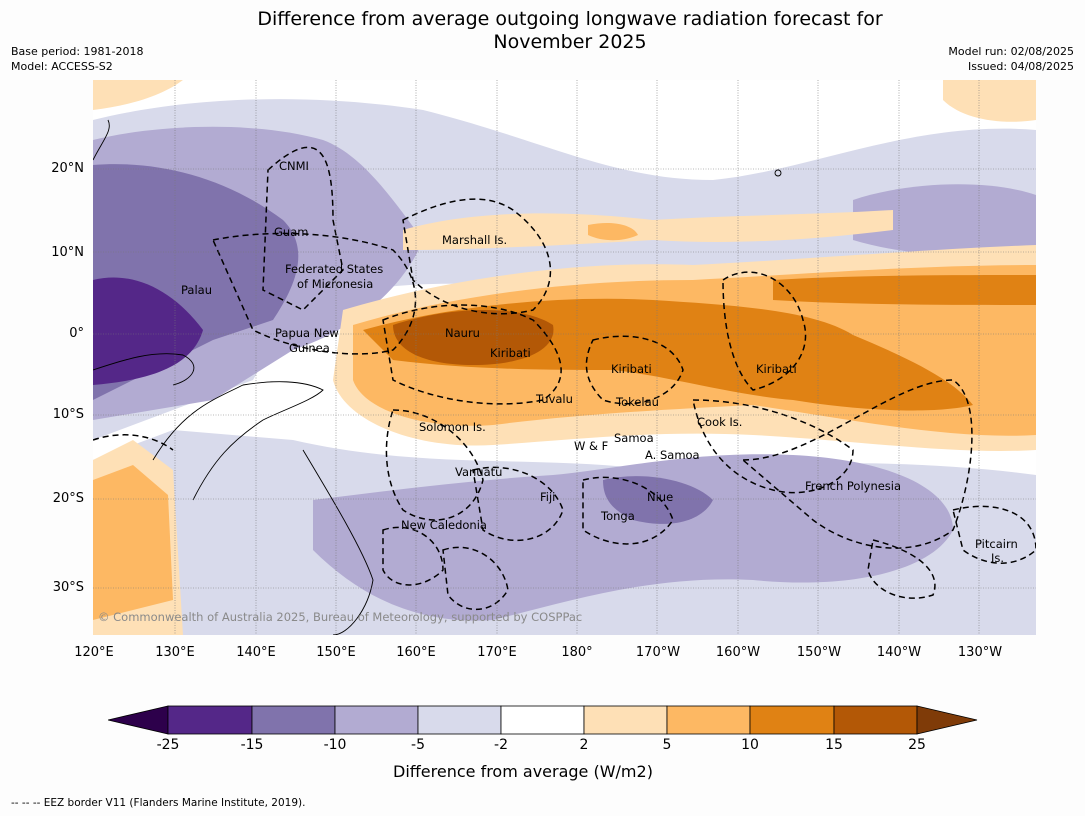 Image resolution: width=1085 pixels, height=816 pixels. What do you see at coordinates (335, 284) in the screenshot?
I see `place-label: of Micronesia` at bounding box center [335, 284].